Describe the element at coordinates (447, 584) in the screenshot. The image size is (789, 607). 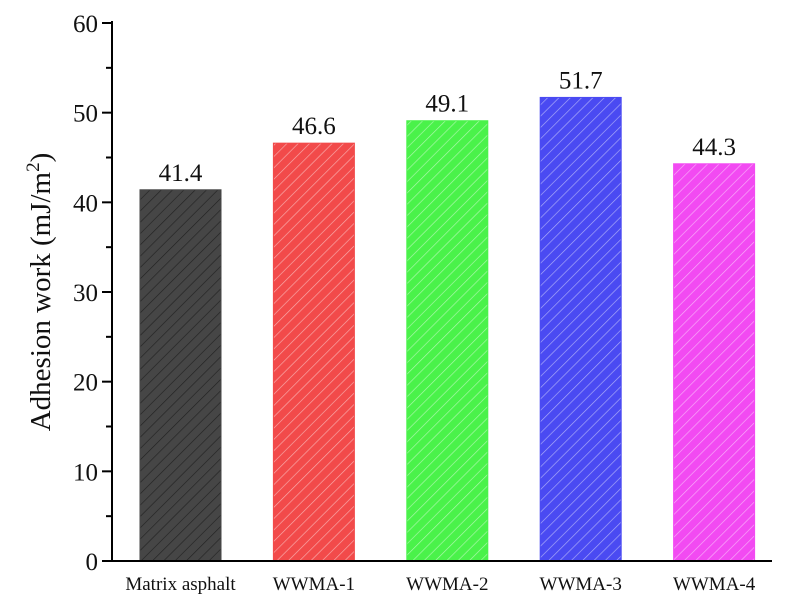
I see `category-label: WWMA-2` at that location.